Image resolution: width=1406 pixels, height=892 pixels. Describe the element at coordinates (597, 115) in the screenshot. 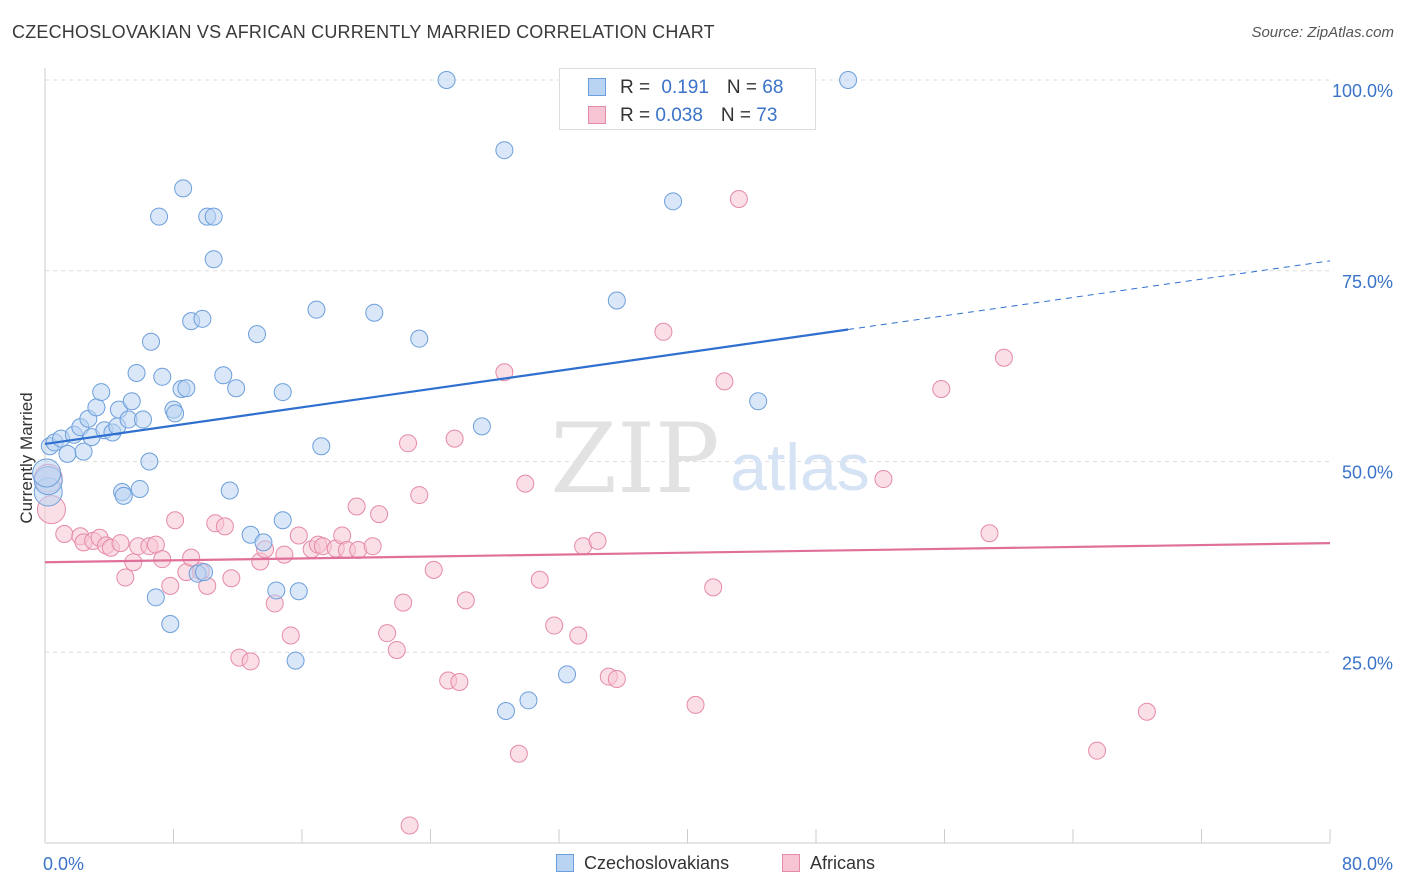

I see `legend-swatch-pink` at that location.